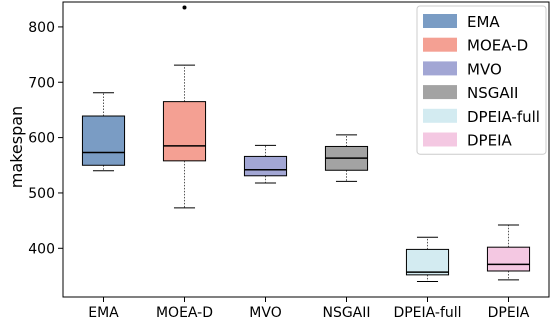 The width and height of the screenshot is (555, 323). I want to click on legend-label: DPEIA, so click(489, 141).